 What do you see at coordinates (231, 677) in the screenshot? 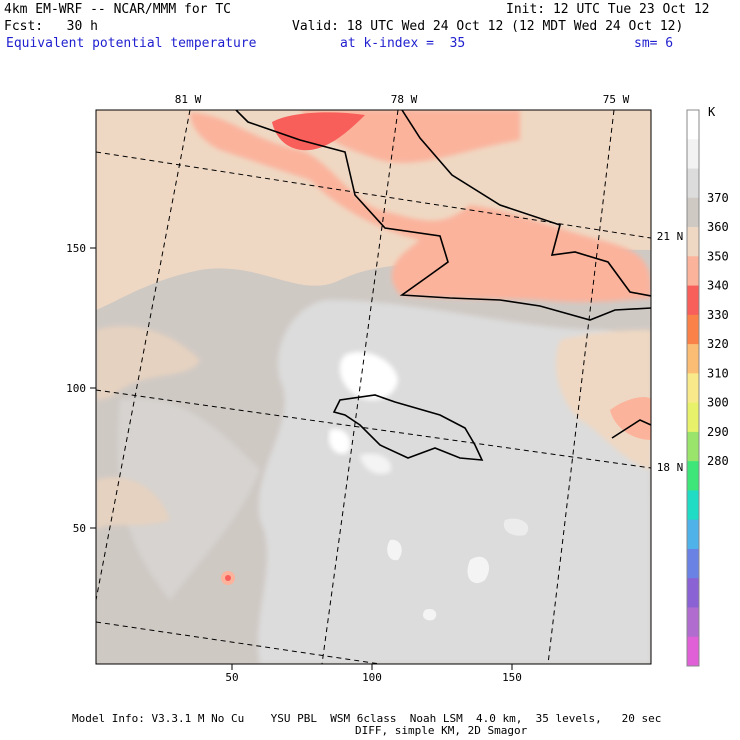
I see `x-tick-50: 50` at bounding box center [231, 677].